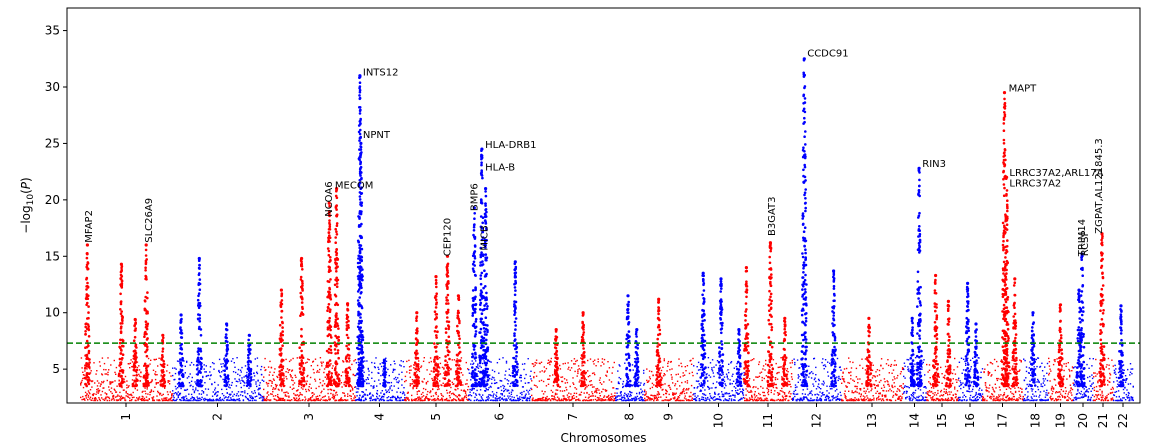 The width and height of the screenshot is (1175, 445). Describe the element at coordinates (1099, 185) in the screenshot. I see `gene-label-19: ZGPAT,AL121845.3` at that location.